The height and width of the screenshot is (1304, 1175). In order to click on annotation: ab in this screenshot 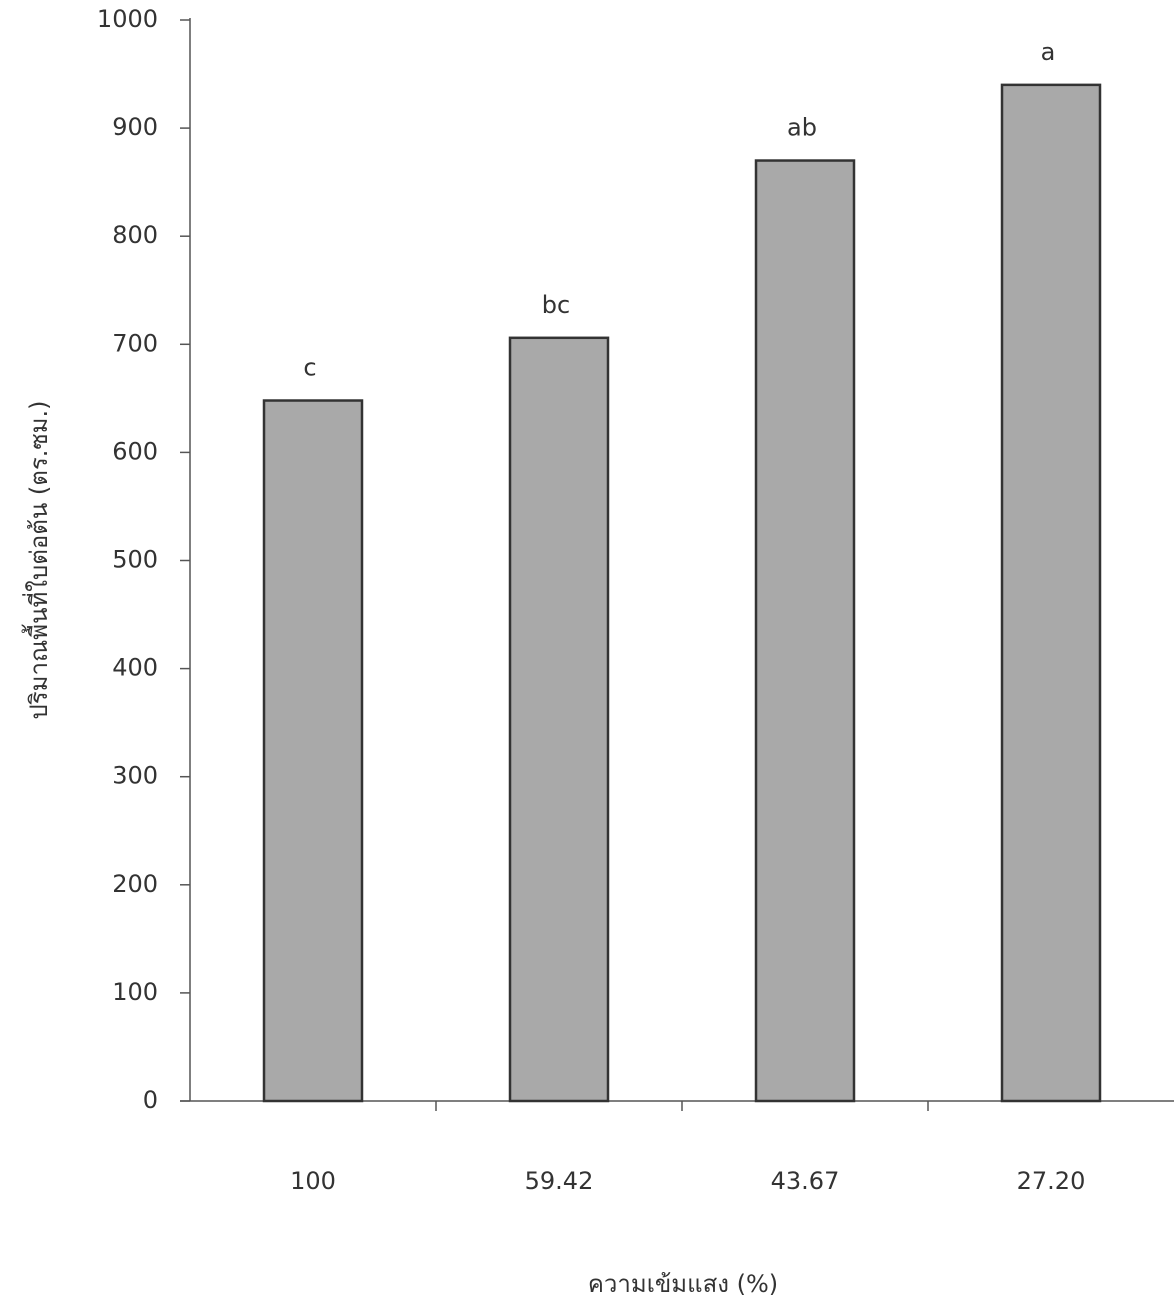, I will do `click(802, 128)`.